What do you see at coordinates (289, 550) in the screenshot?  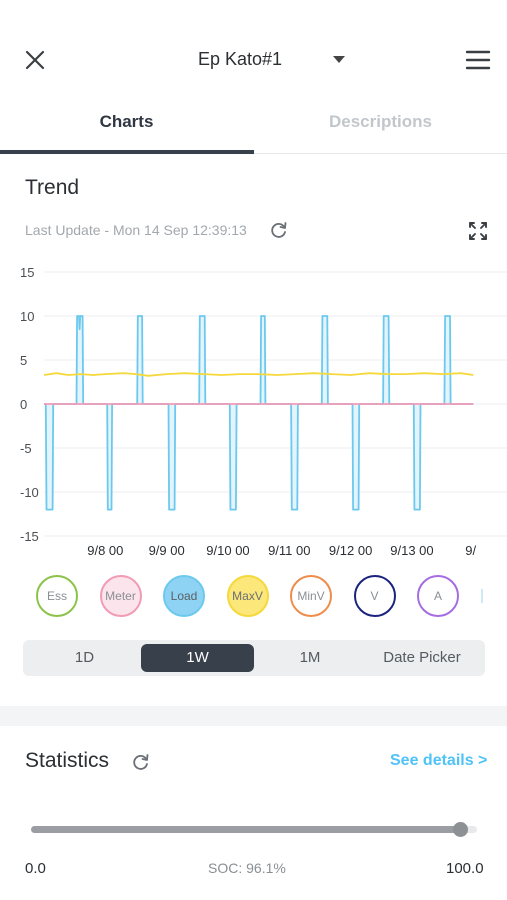 I see `x-tick-label: 9/11 00` at bounding box center [289, 550].